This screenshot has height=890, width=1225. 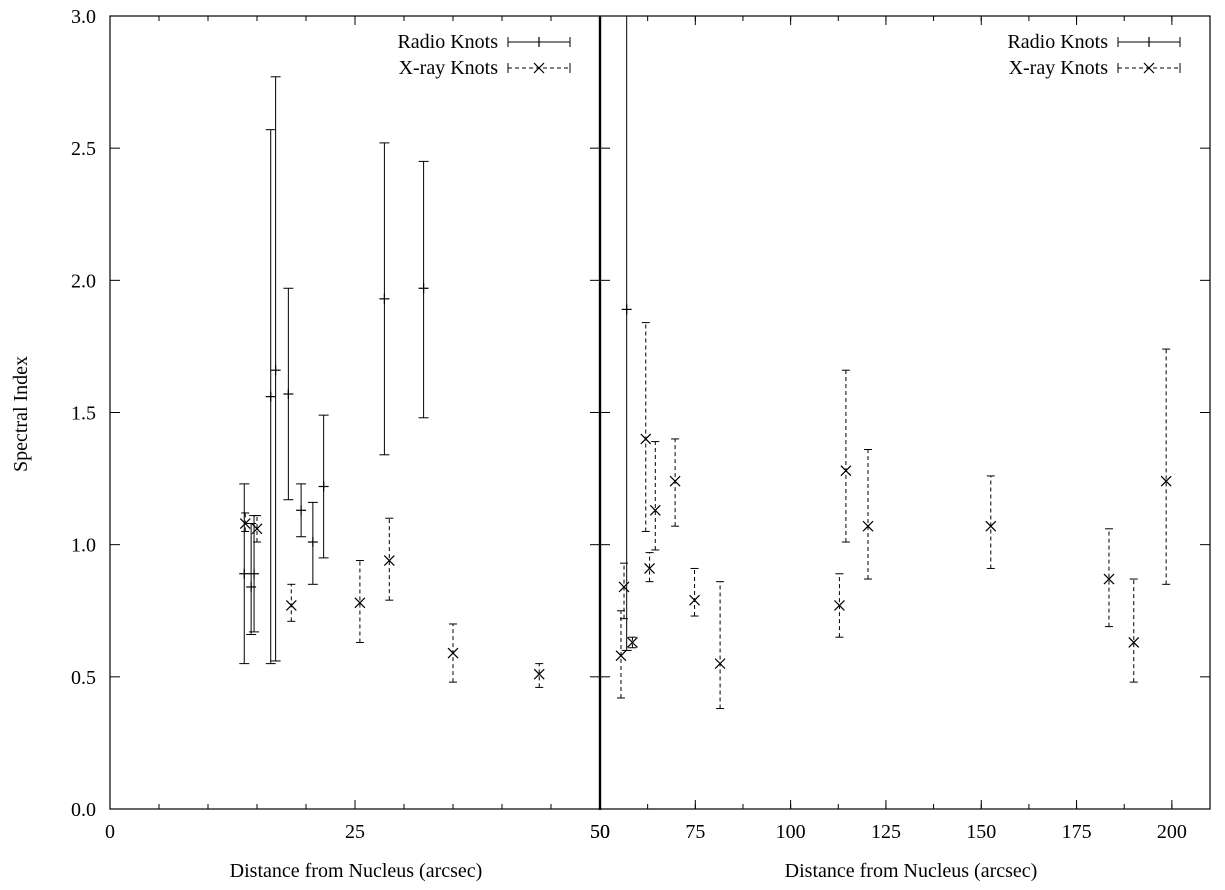 What do you see at coordinates (911, 871) in the screenshot?
I see `right-x-axis-label: Distance from Nucleus (arcsec)` at bounding box center [911, 871].